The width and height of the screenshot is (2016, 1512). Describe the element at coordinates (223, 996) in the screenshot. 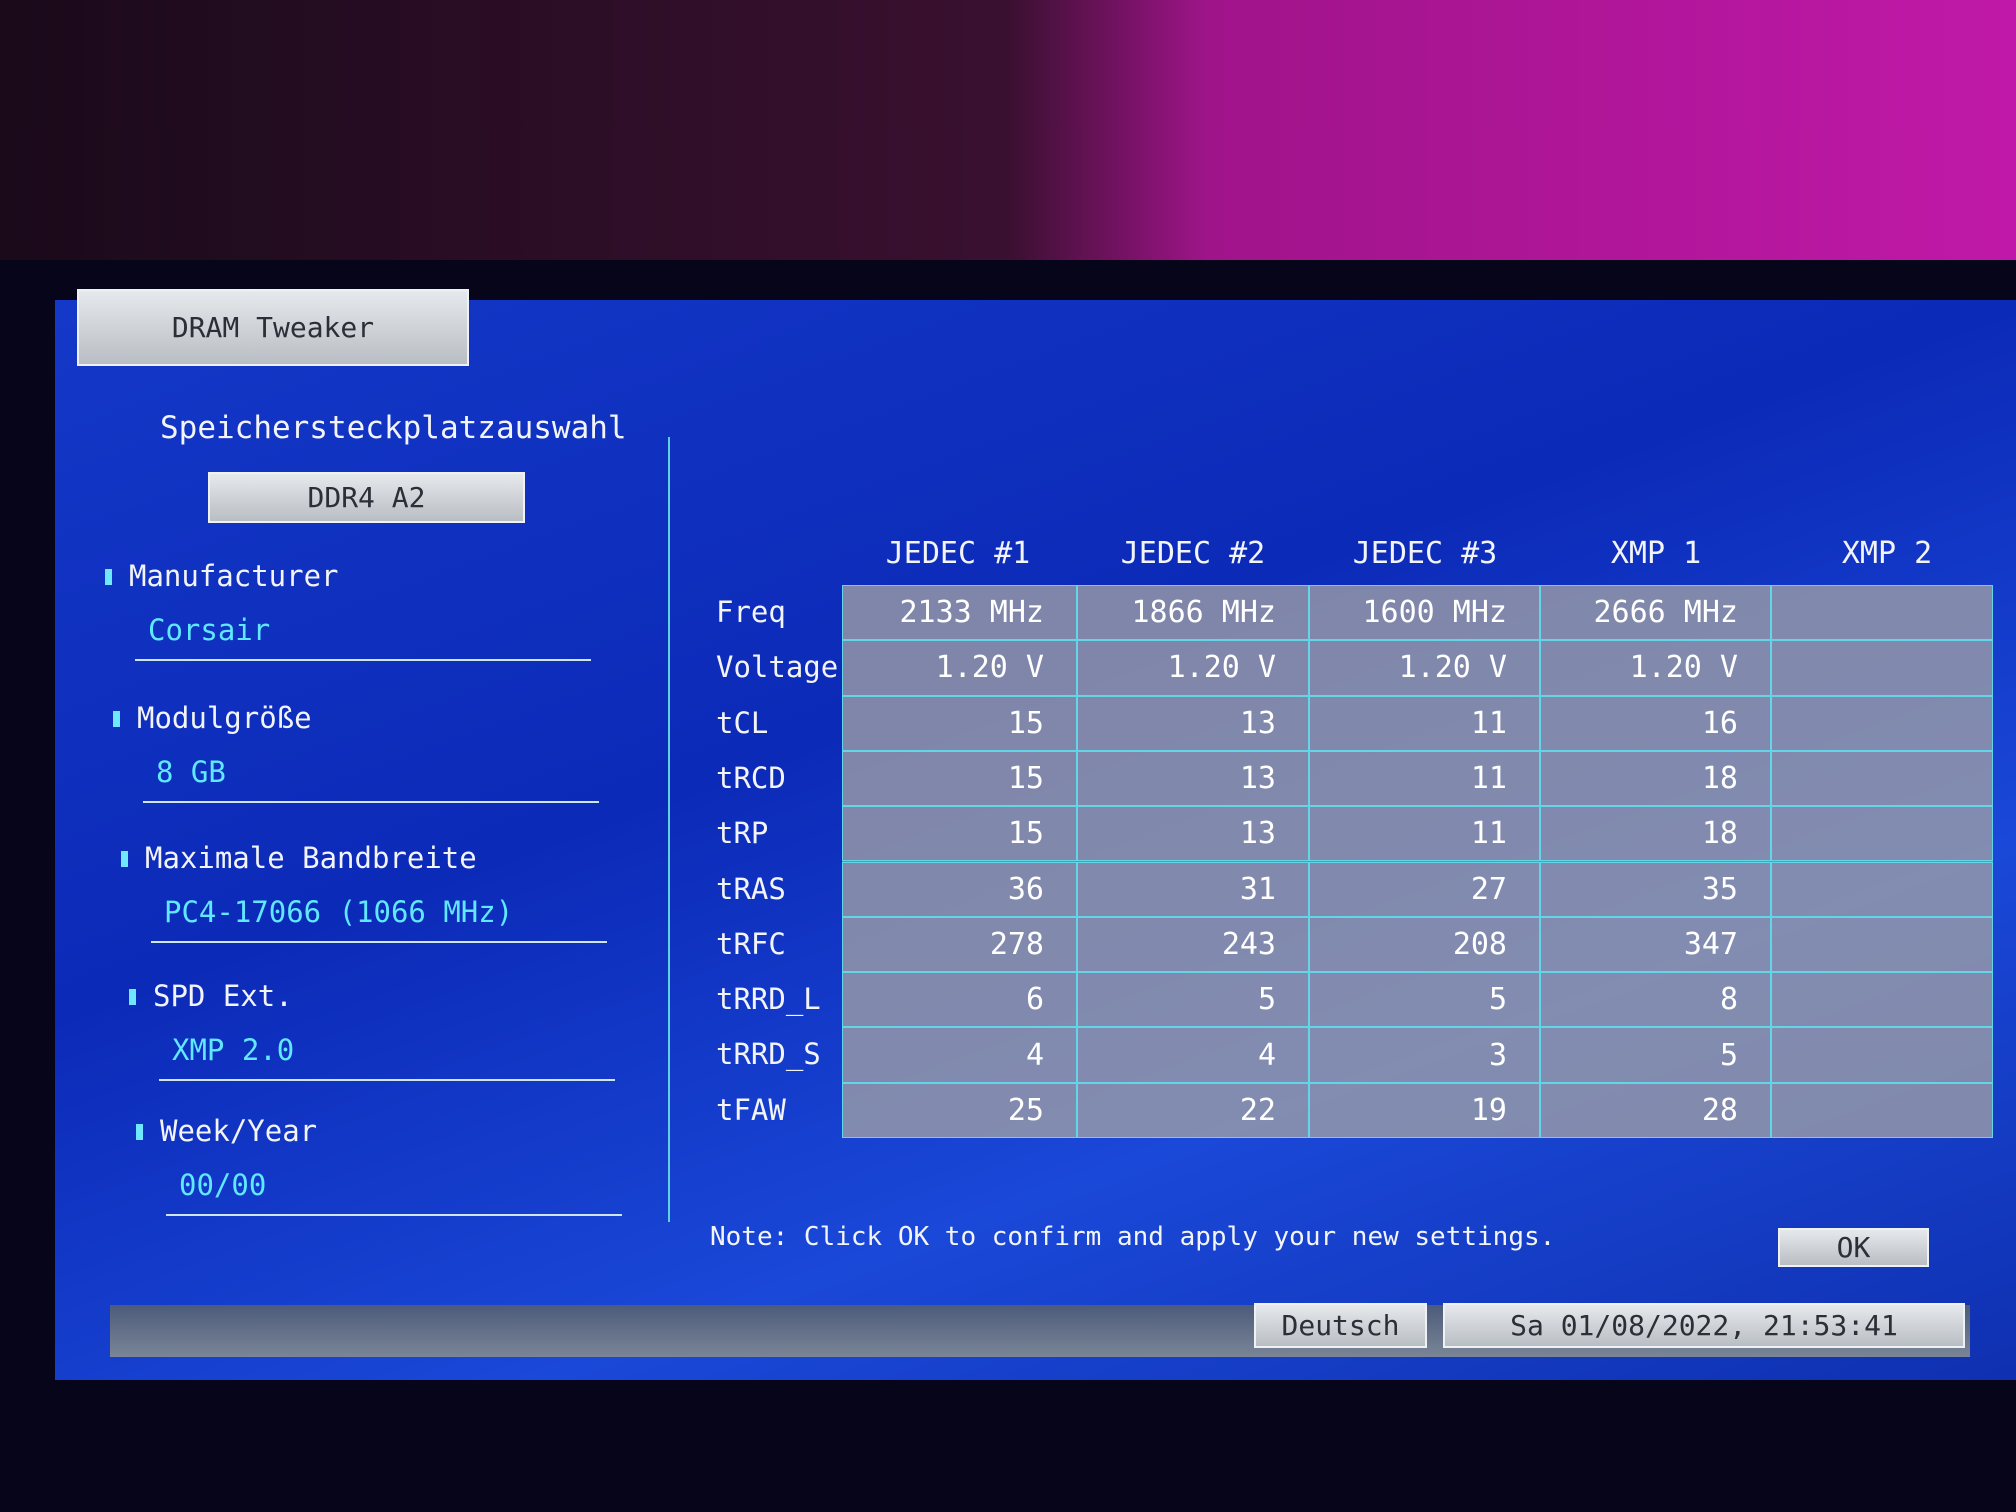

I see `field-label: SPD Ext.` at that location.